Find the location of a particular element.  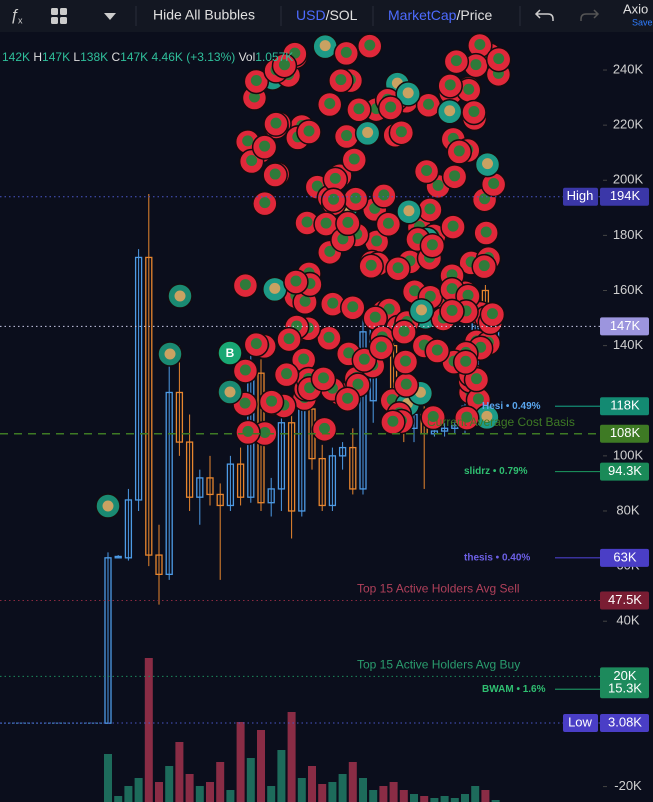

fx-icon: ƒ is located at coordinates (14, 15).